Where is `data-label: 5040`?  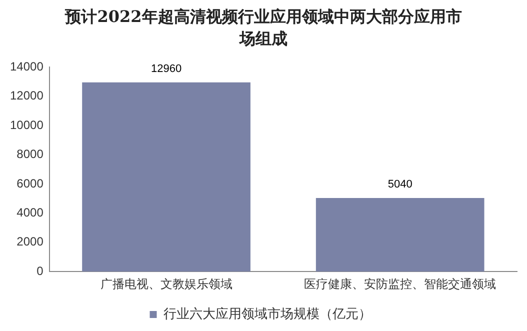 data-label: 5040 is located at coordinates (400, 184).